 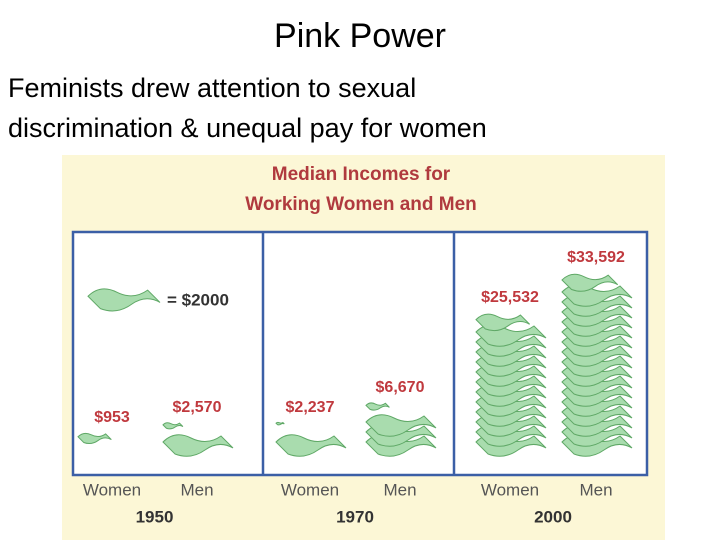 I want to click on slide-title: Pink Power, so click(x=360, y=36).